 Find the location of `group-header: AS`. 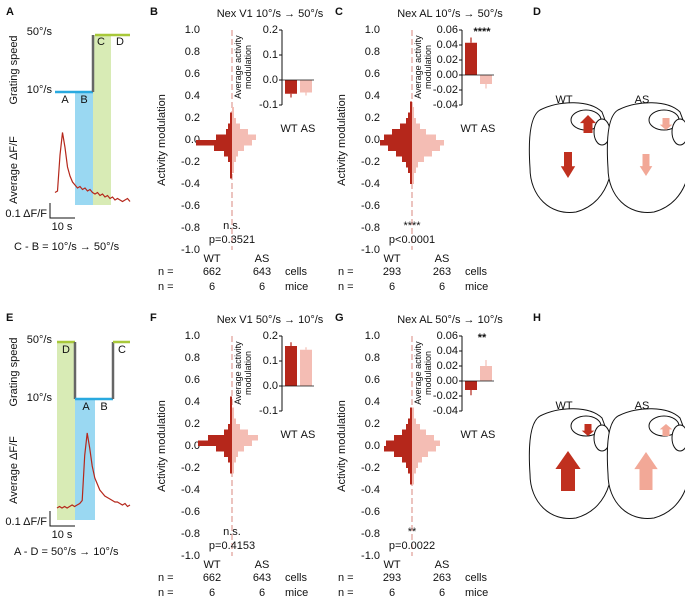

group-header: AS is located at coordinates (262, 565).